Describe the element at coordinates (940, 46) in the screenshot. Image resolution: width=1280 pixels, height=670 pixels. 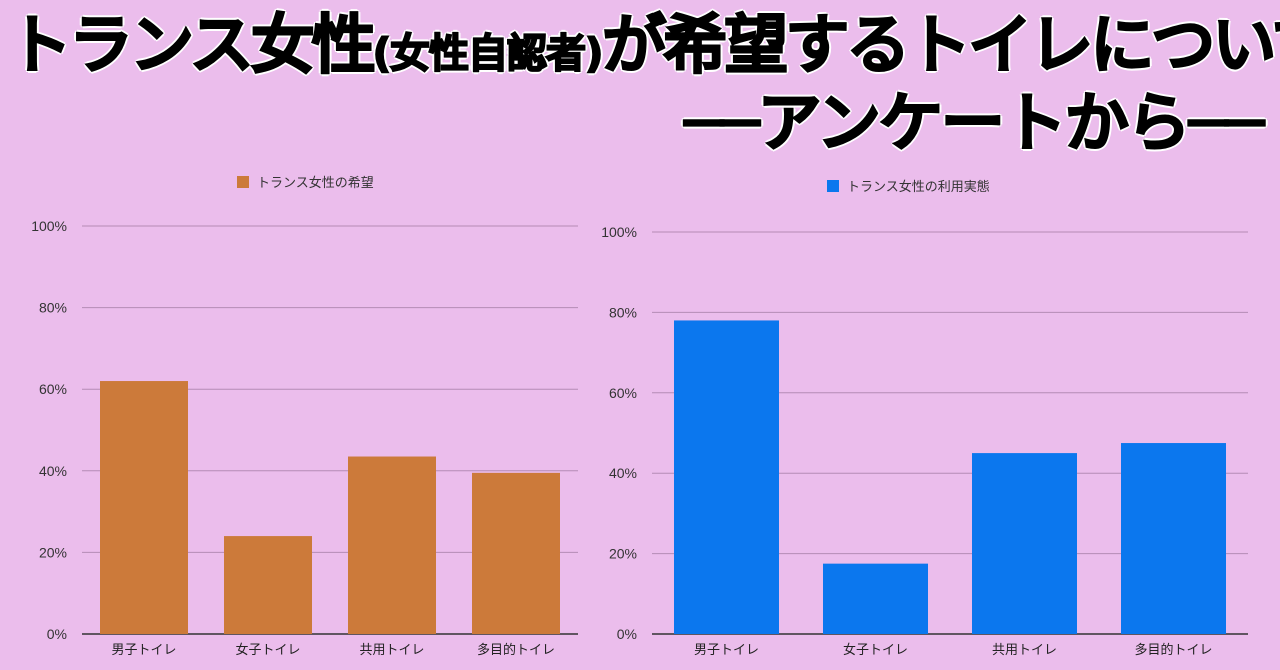
I see `title-rest: が希望するトイレについて` at that location.